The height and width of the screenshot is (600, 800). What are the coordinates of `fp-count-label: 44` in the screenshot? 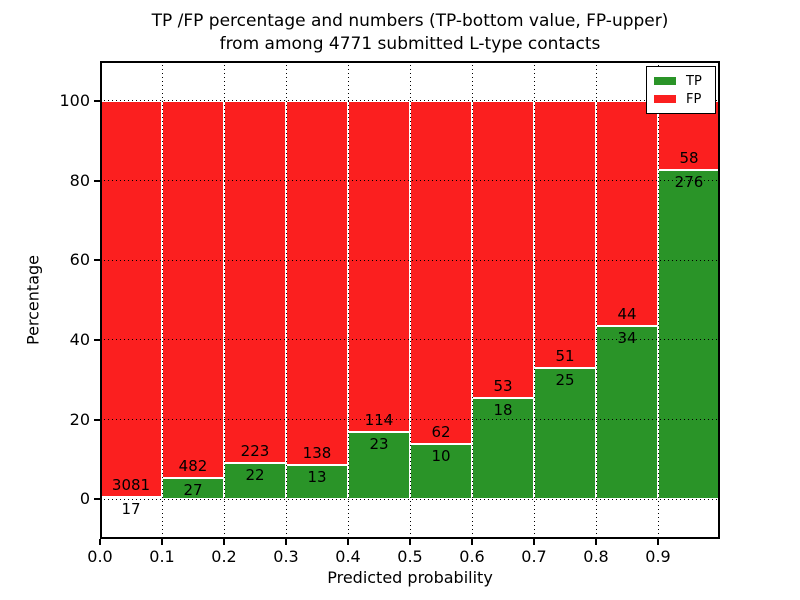 It's located at (627, 313).